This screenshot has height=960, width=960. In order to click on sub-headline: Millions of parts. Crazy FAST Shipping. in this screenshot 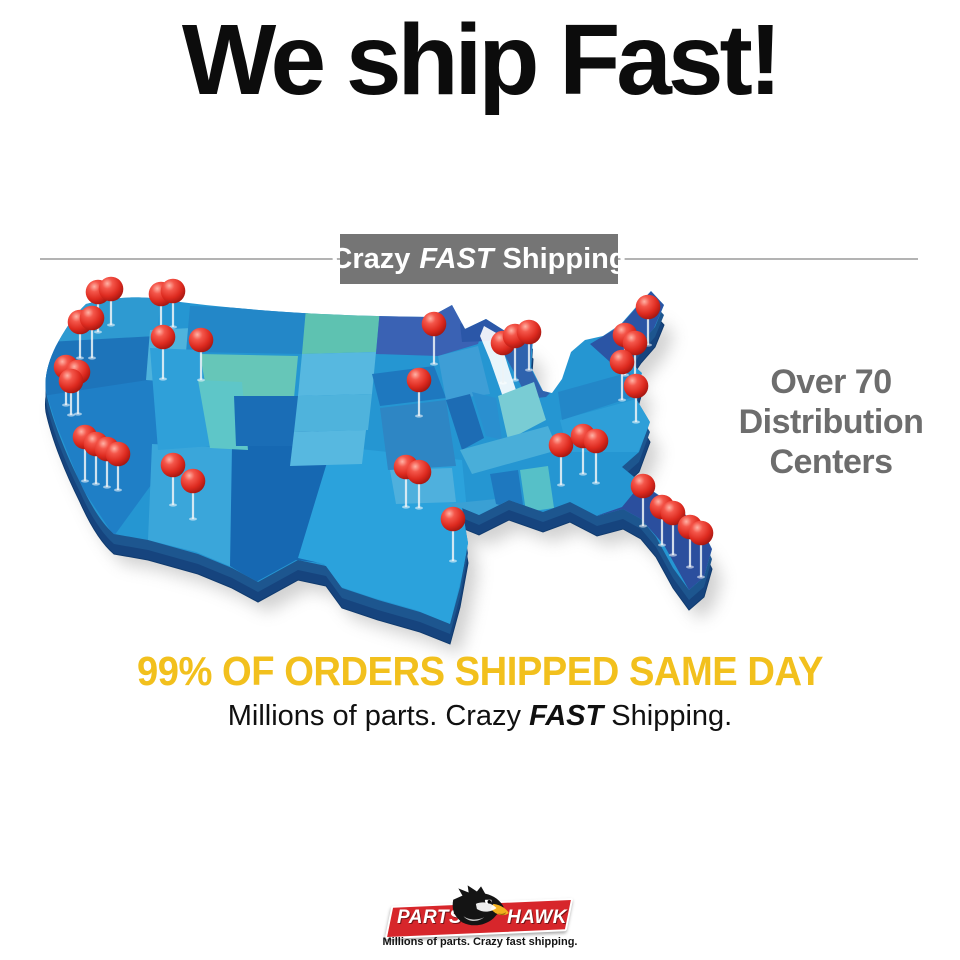, I will do `click(480, 716)`.